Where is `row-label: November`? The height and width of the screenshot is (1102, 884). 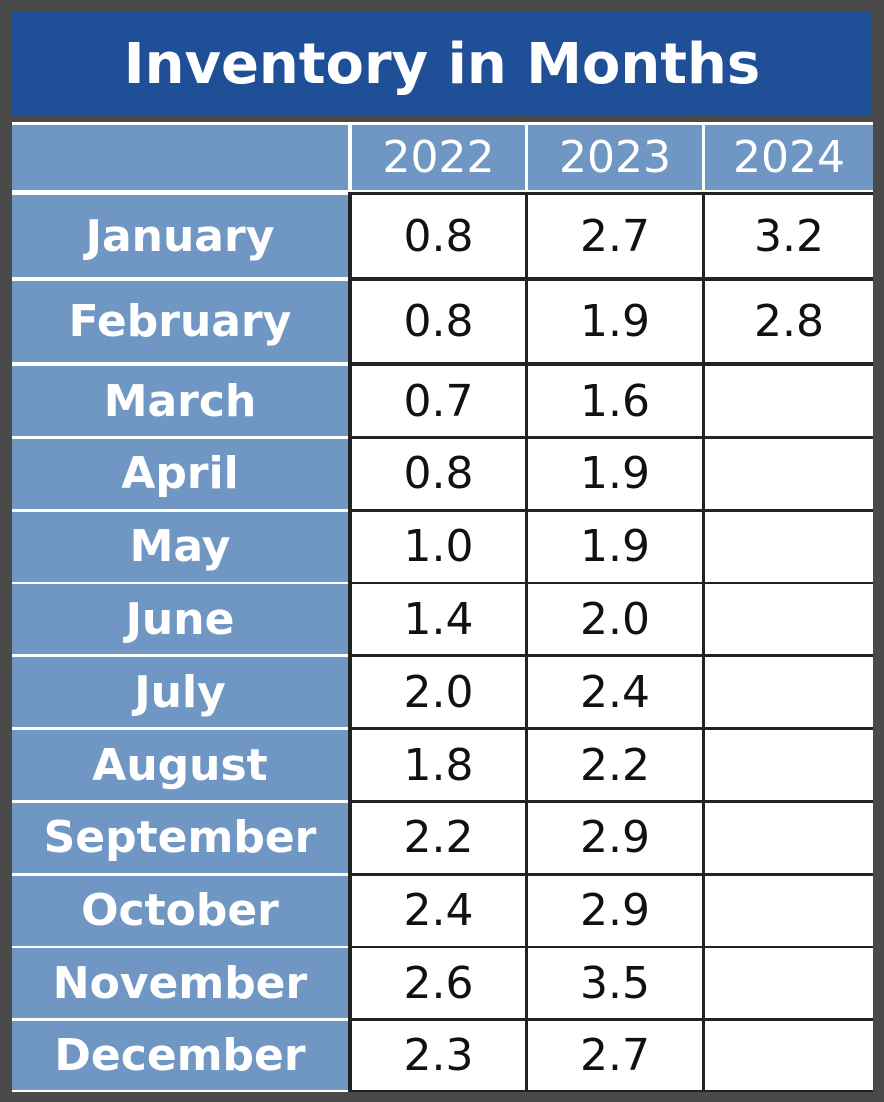 row-label: November is located at coordinates (180, 983).